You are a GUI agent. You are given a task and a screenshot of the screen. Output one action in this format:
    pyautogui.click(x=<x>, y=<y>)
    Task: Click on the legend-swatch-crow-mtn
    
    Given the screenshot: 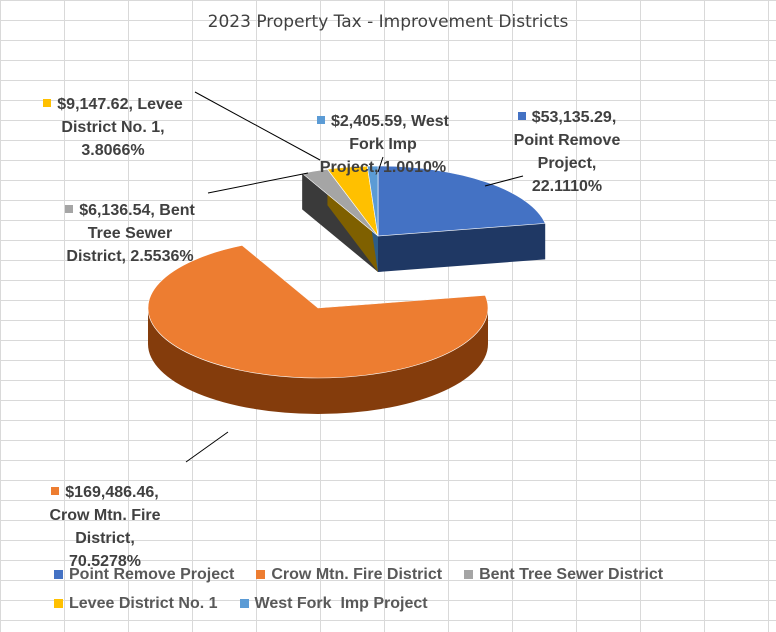 What is the action you would take?
    pyautogui.click(x=261, y=574)
    